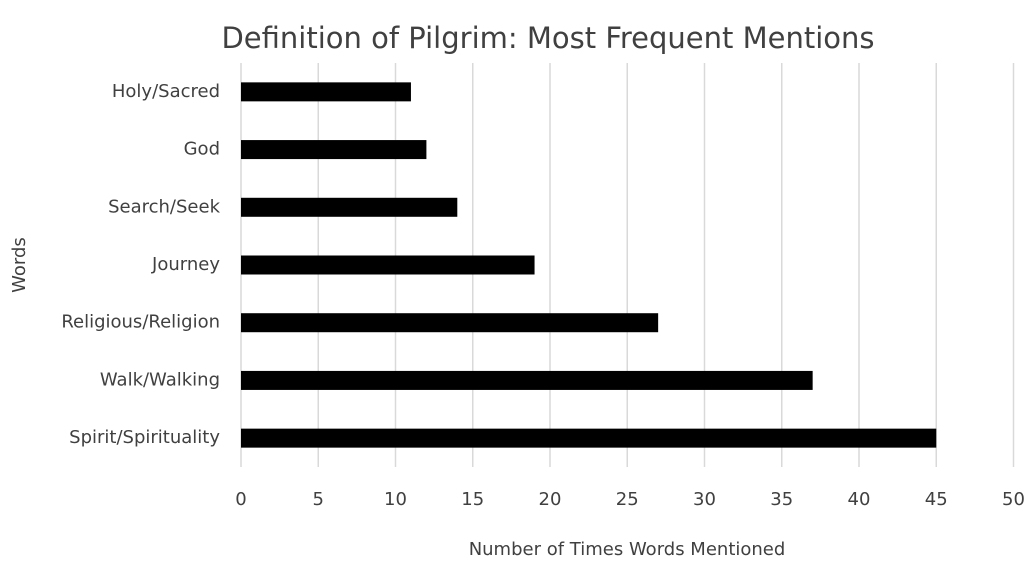 This screenshot has height=565, width=1031. I want to click on y-tick-label: Search/Seek, so click(164, 206).